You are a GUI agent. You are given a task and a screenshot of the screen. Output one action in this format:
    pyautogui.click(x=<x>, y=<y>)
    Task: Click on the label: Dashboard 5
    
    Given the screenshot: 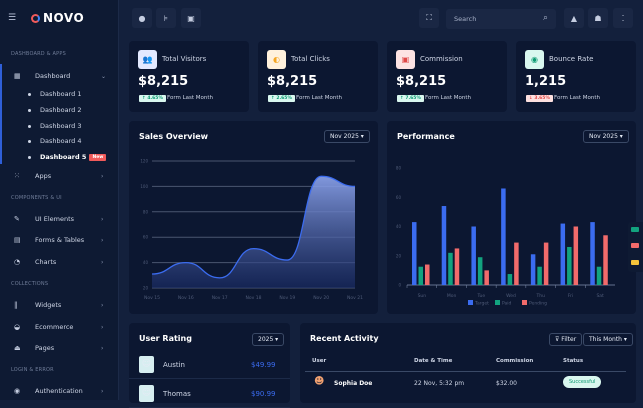 What is the action you would take?
    pyautogui.click(x=63, y=157)
    